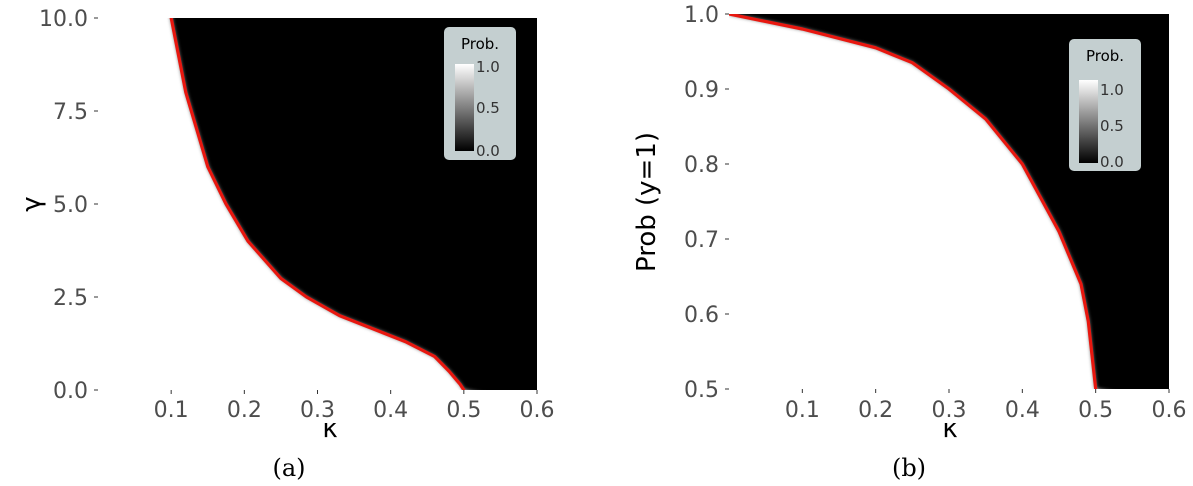 The image size is (1193, 486). What do you see at coordinates (706, 203) in the screenshot?
I see `y-axis-ticks-b: 0.5 0.6 0.7 0.8 0.9 1.0` at bounding box center [706, 203].